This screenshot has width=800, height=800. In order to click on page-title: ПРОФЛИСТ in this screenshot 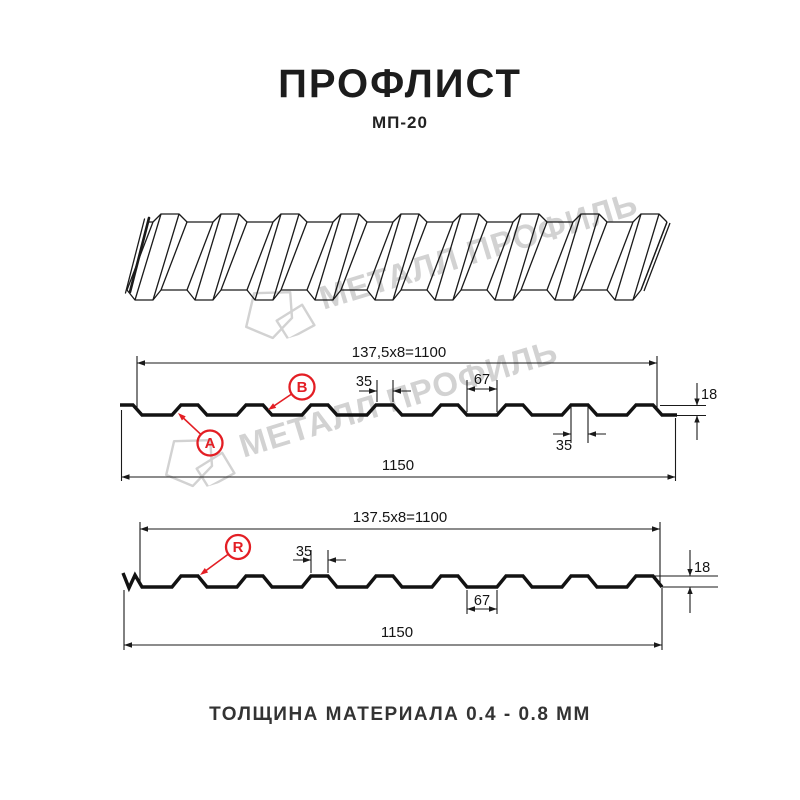, I will do `click(400, 84)`.